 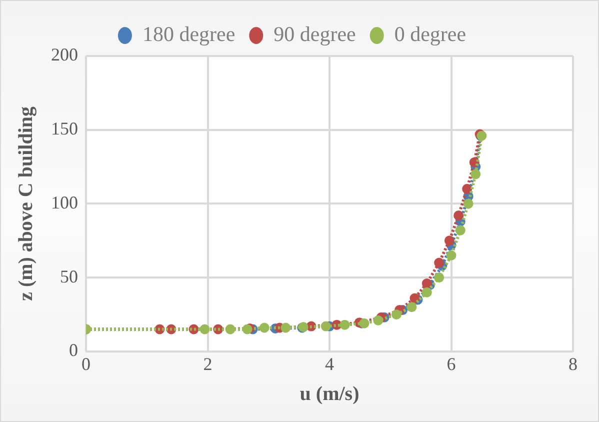 What do you see at coordinates (330, 394) in the screenshot?
I see `x-axis-title: u (m/s)` at bounding box center [330, 394].